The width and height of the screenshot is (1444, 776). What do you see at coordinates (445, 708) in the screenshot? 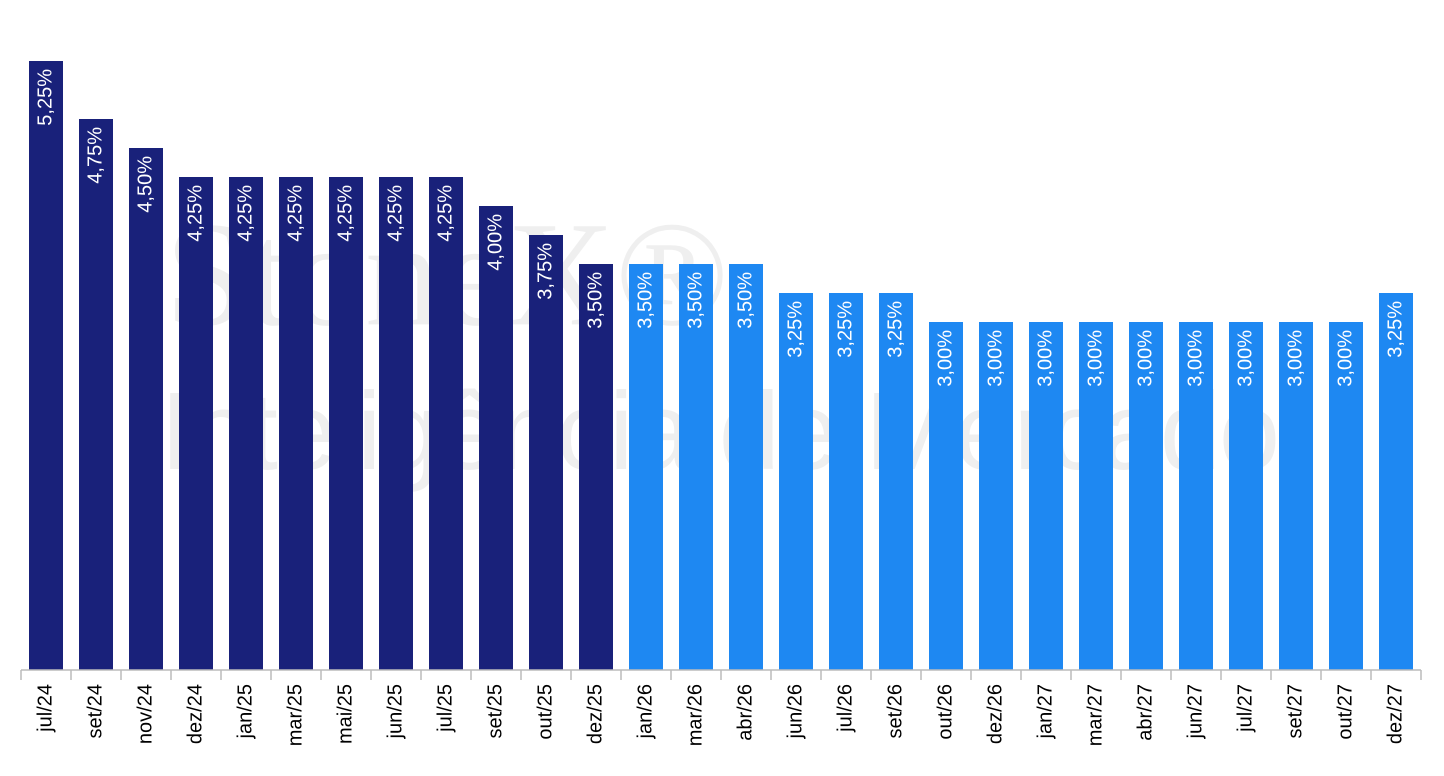
I see `x-tick-label: jul/25` at bounding box center [445, 708].